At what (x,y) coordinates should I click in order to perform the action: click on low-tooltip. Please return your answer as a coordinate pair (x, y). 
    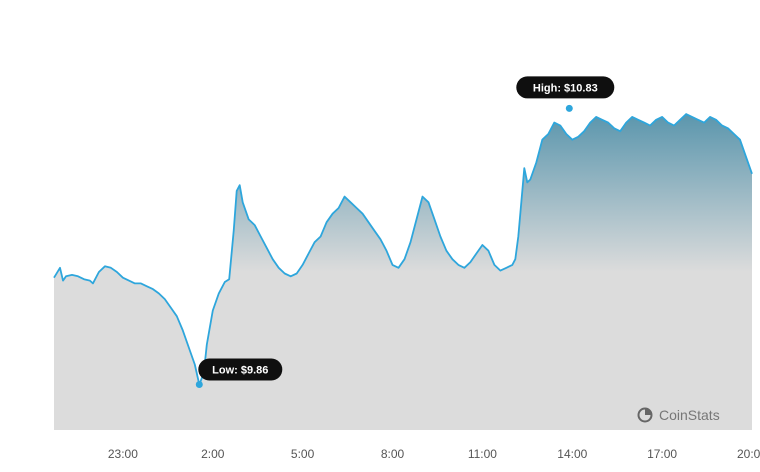
    Looking at the image, I should click on (240, 369).